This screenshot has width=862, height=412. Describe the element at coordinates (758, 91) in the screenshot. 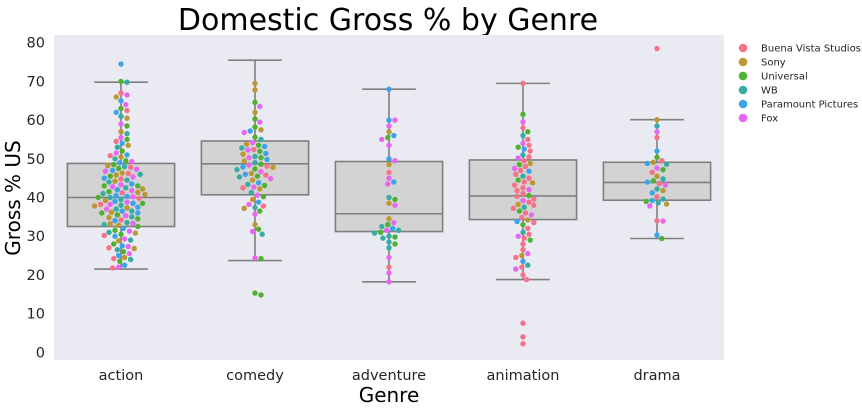

I see `legend-item: WB` at that location.